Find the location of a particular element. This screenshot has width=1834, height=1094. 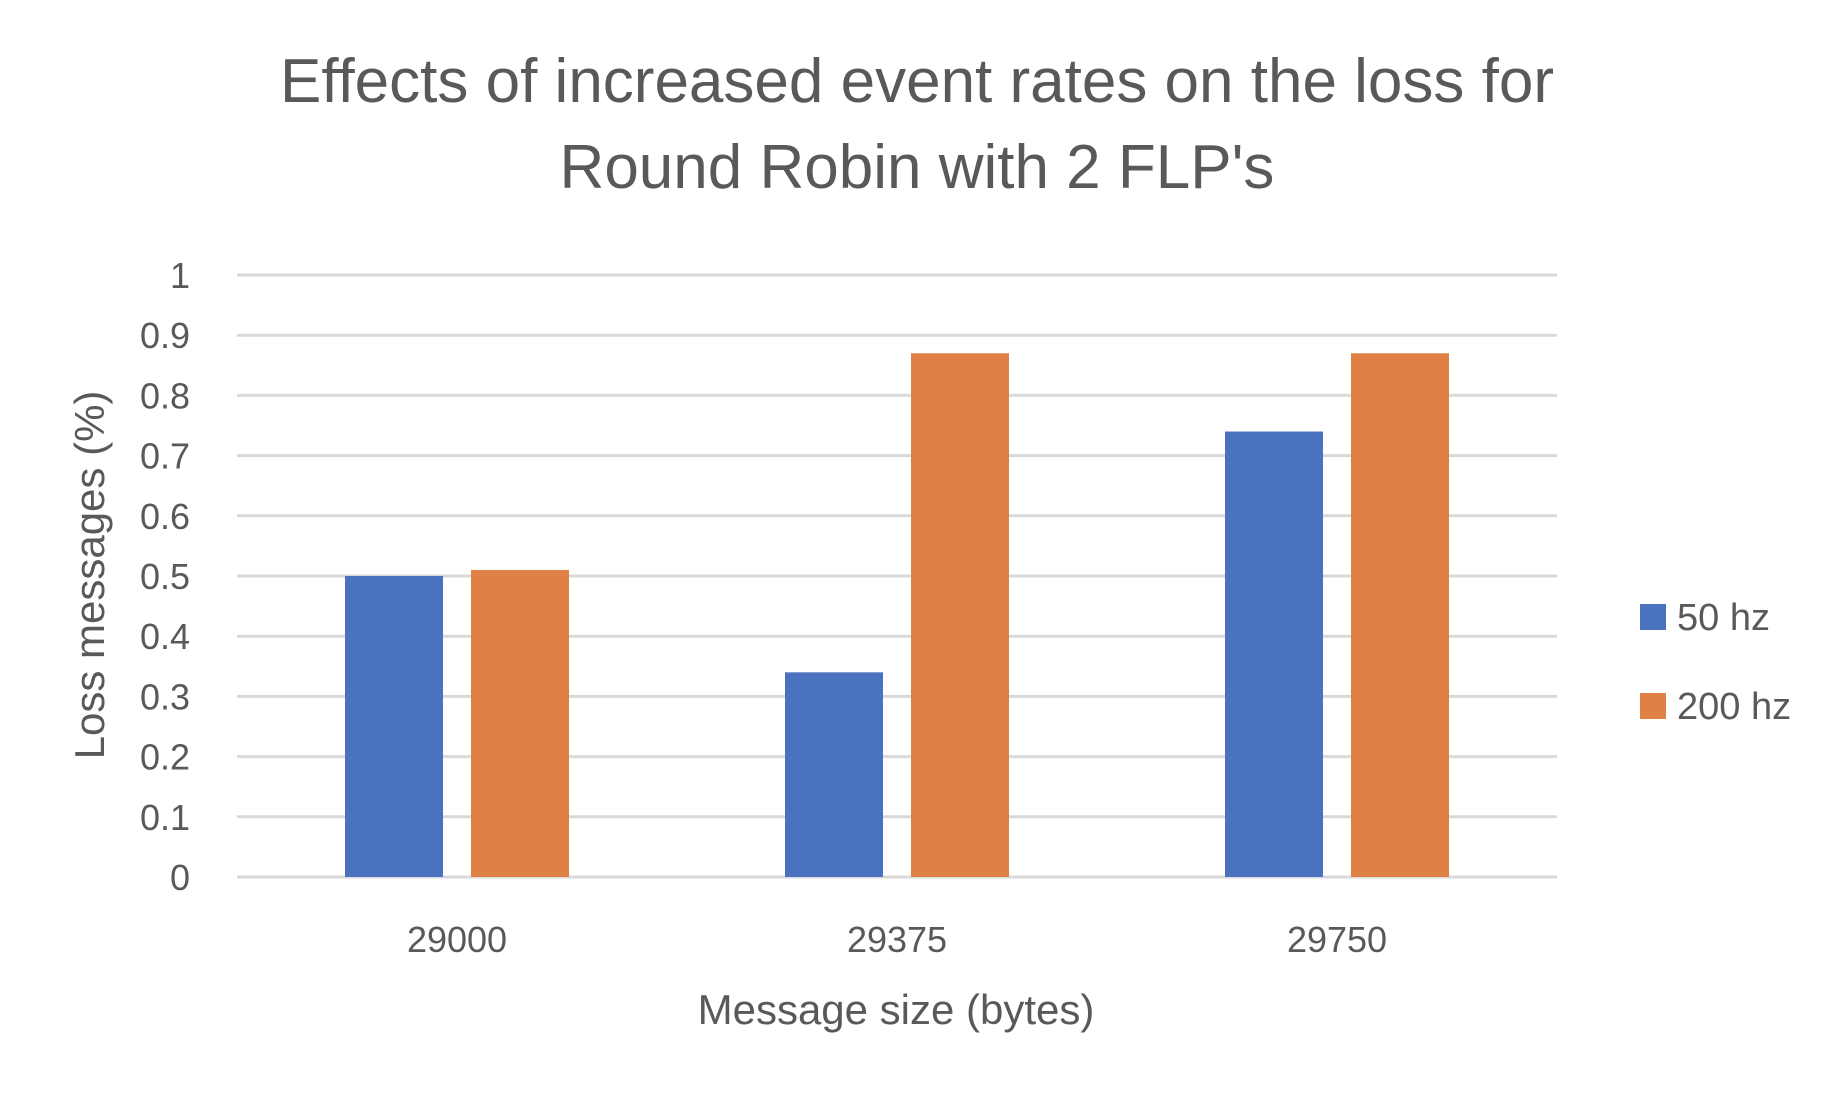

y-tick-label: 0.9 is located at coordinates (165, 335).